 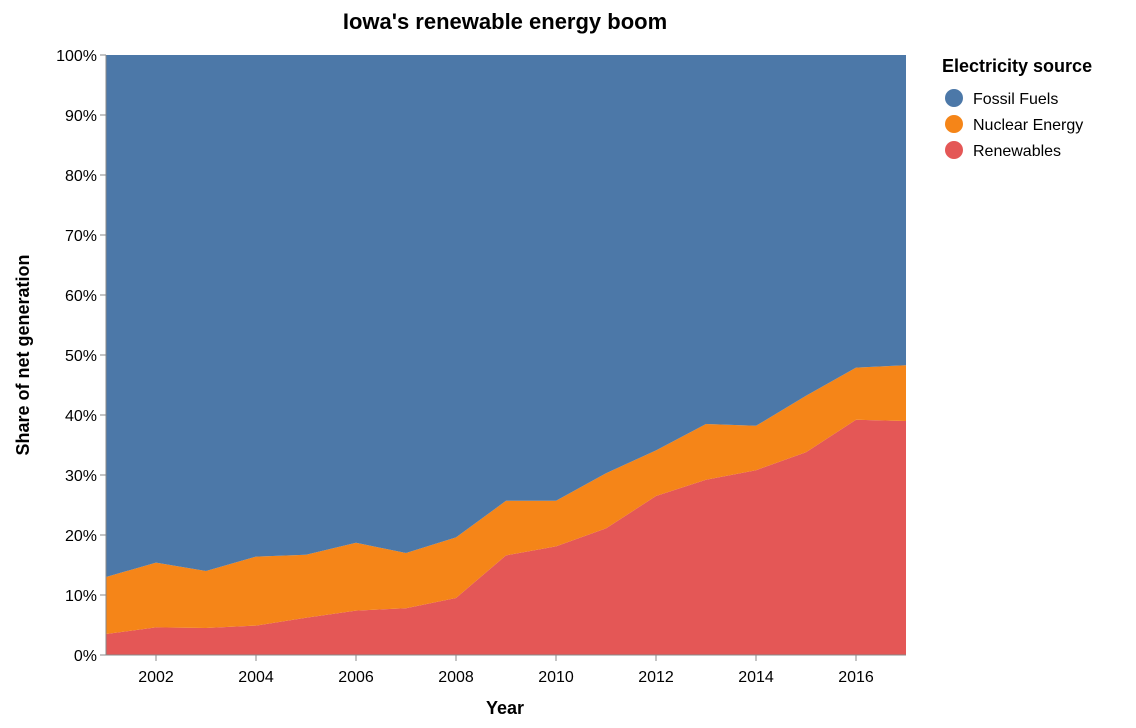 What do you see at coordinates (81, 176) in the screenshot?
I see `y-tick-label: 80%` at bounding box center [81, 176].